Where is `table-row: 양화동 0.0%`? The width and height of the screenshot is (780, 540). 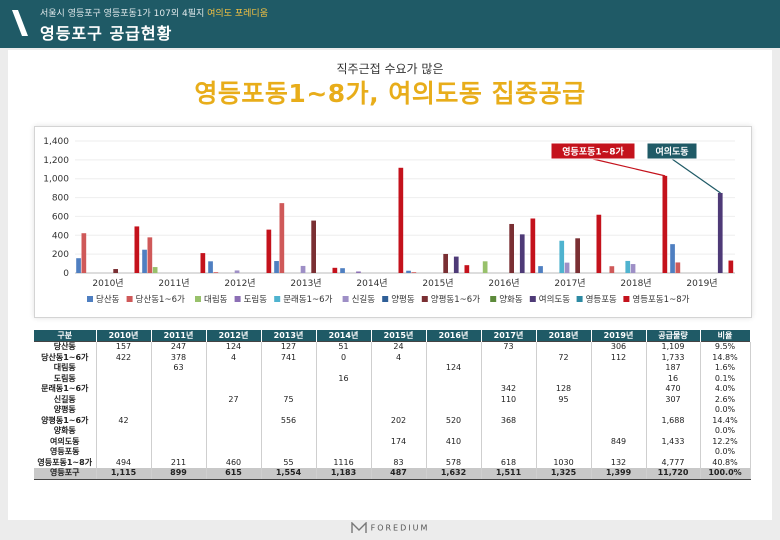
table-row: 양화동 0.0% is located at coordinates (392, 431).